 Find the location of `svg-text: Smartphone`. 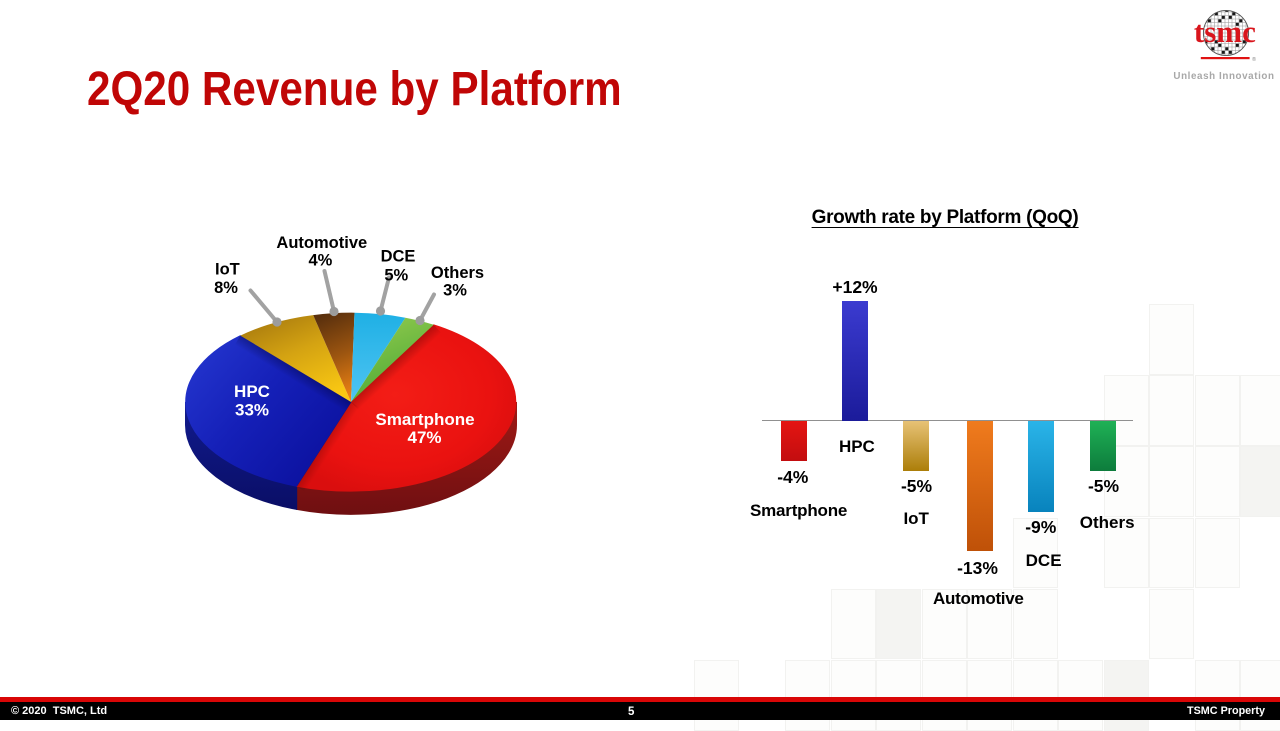

svg-text: Smartphone is located at coordinates (424, 419).